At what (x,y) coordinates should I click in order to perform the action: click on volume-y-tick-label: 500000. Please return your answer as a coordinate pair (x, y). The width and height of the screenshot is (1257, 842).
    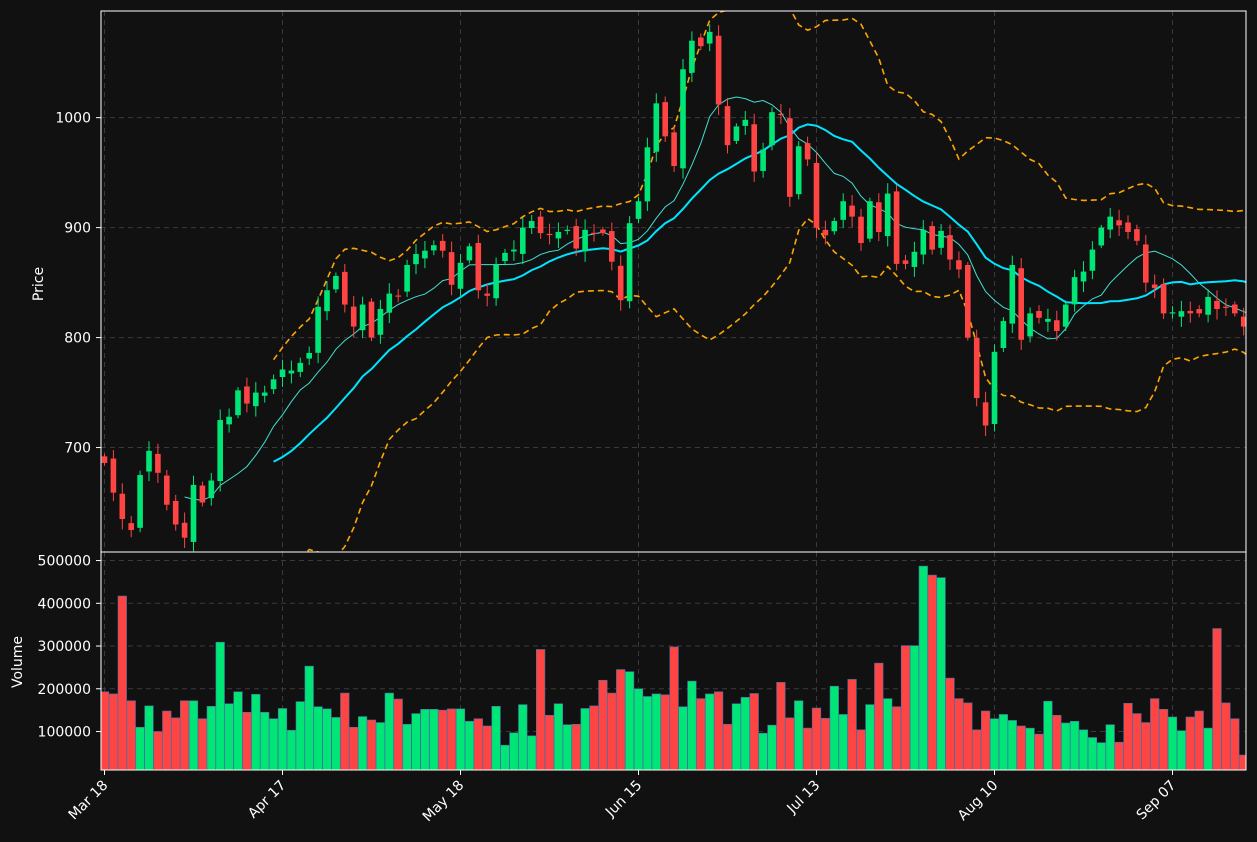
    Looking at the image, I should click on (64, 562).